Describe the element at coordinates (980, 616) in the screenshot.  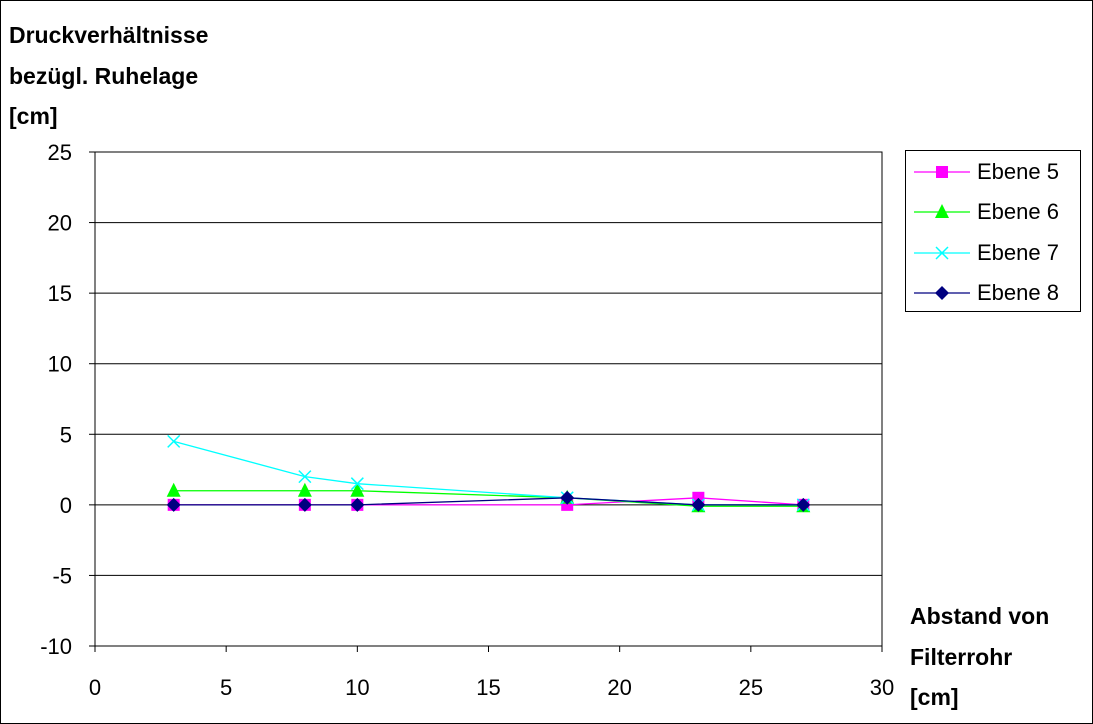
I see `x-axis-label-line-1: Abstand von` at that location.